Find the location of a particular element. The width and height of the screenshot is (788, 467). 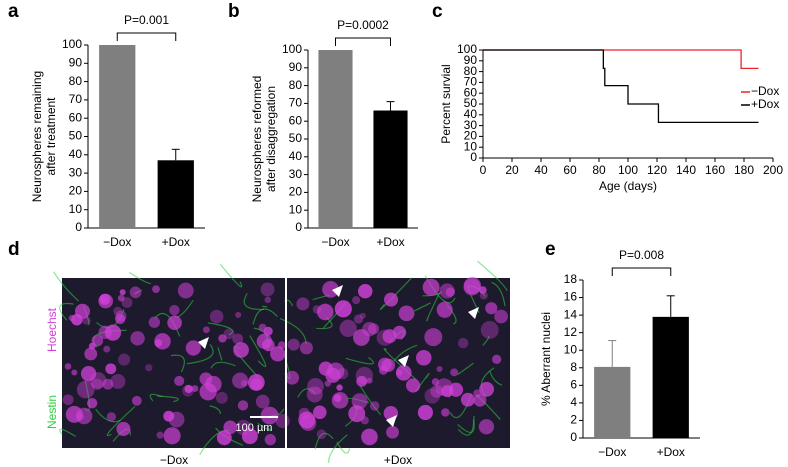

x-tick-label: 60 is located at coordinates (570, 170).